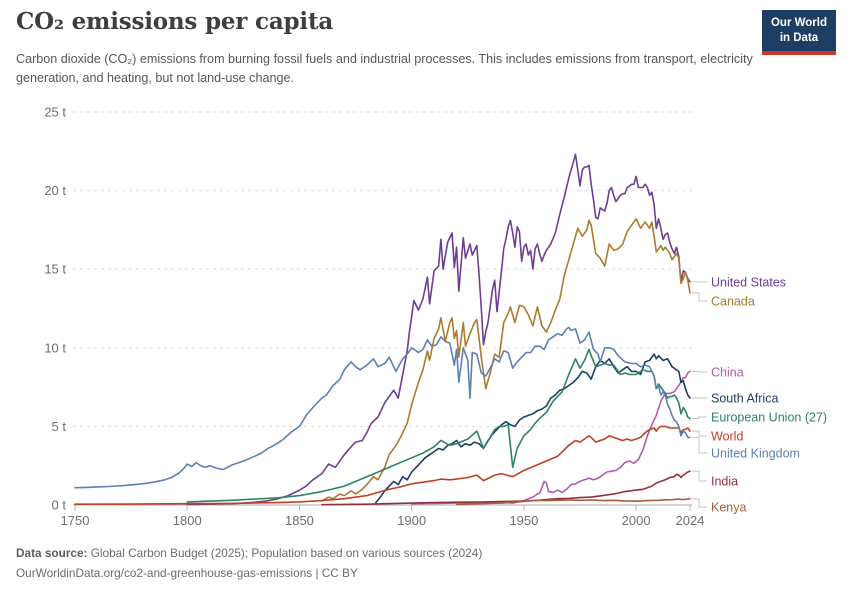 This screenshot has width=850, height=600. What do you see at coordinates (52, 553) in the screenshot?
I see `data-source-label: Data source:` at bounding box center [52, 553].